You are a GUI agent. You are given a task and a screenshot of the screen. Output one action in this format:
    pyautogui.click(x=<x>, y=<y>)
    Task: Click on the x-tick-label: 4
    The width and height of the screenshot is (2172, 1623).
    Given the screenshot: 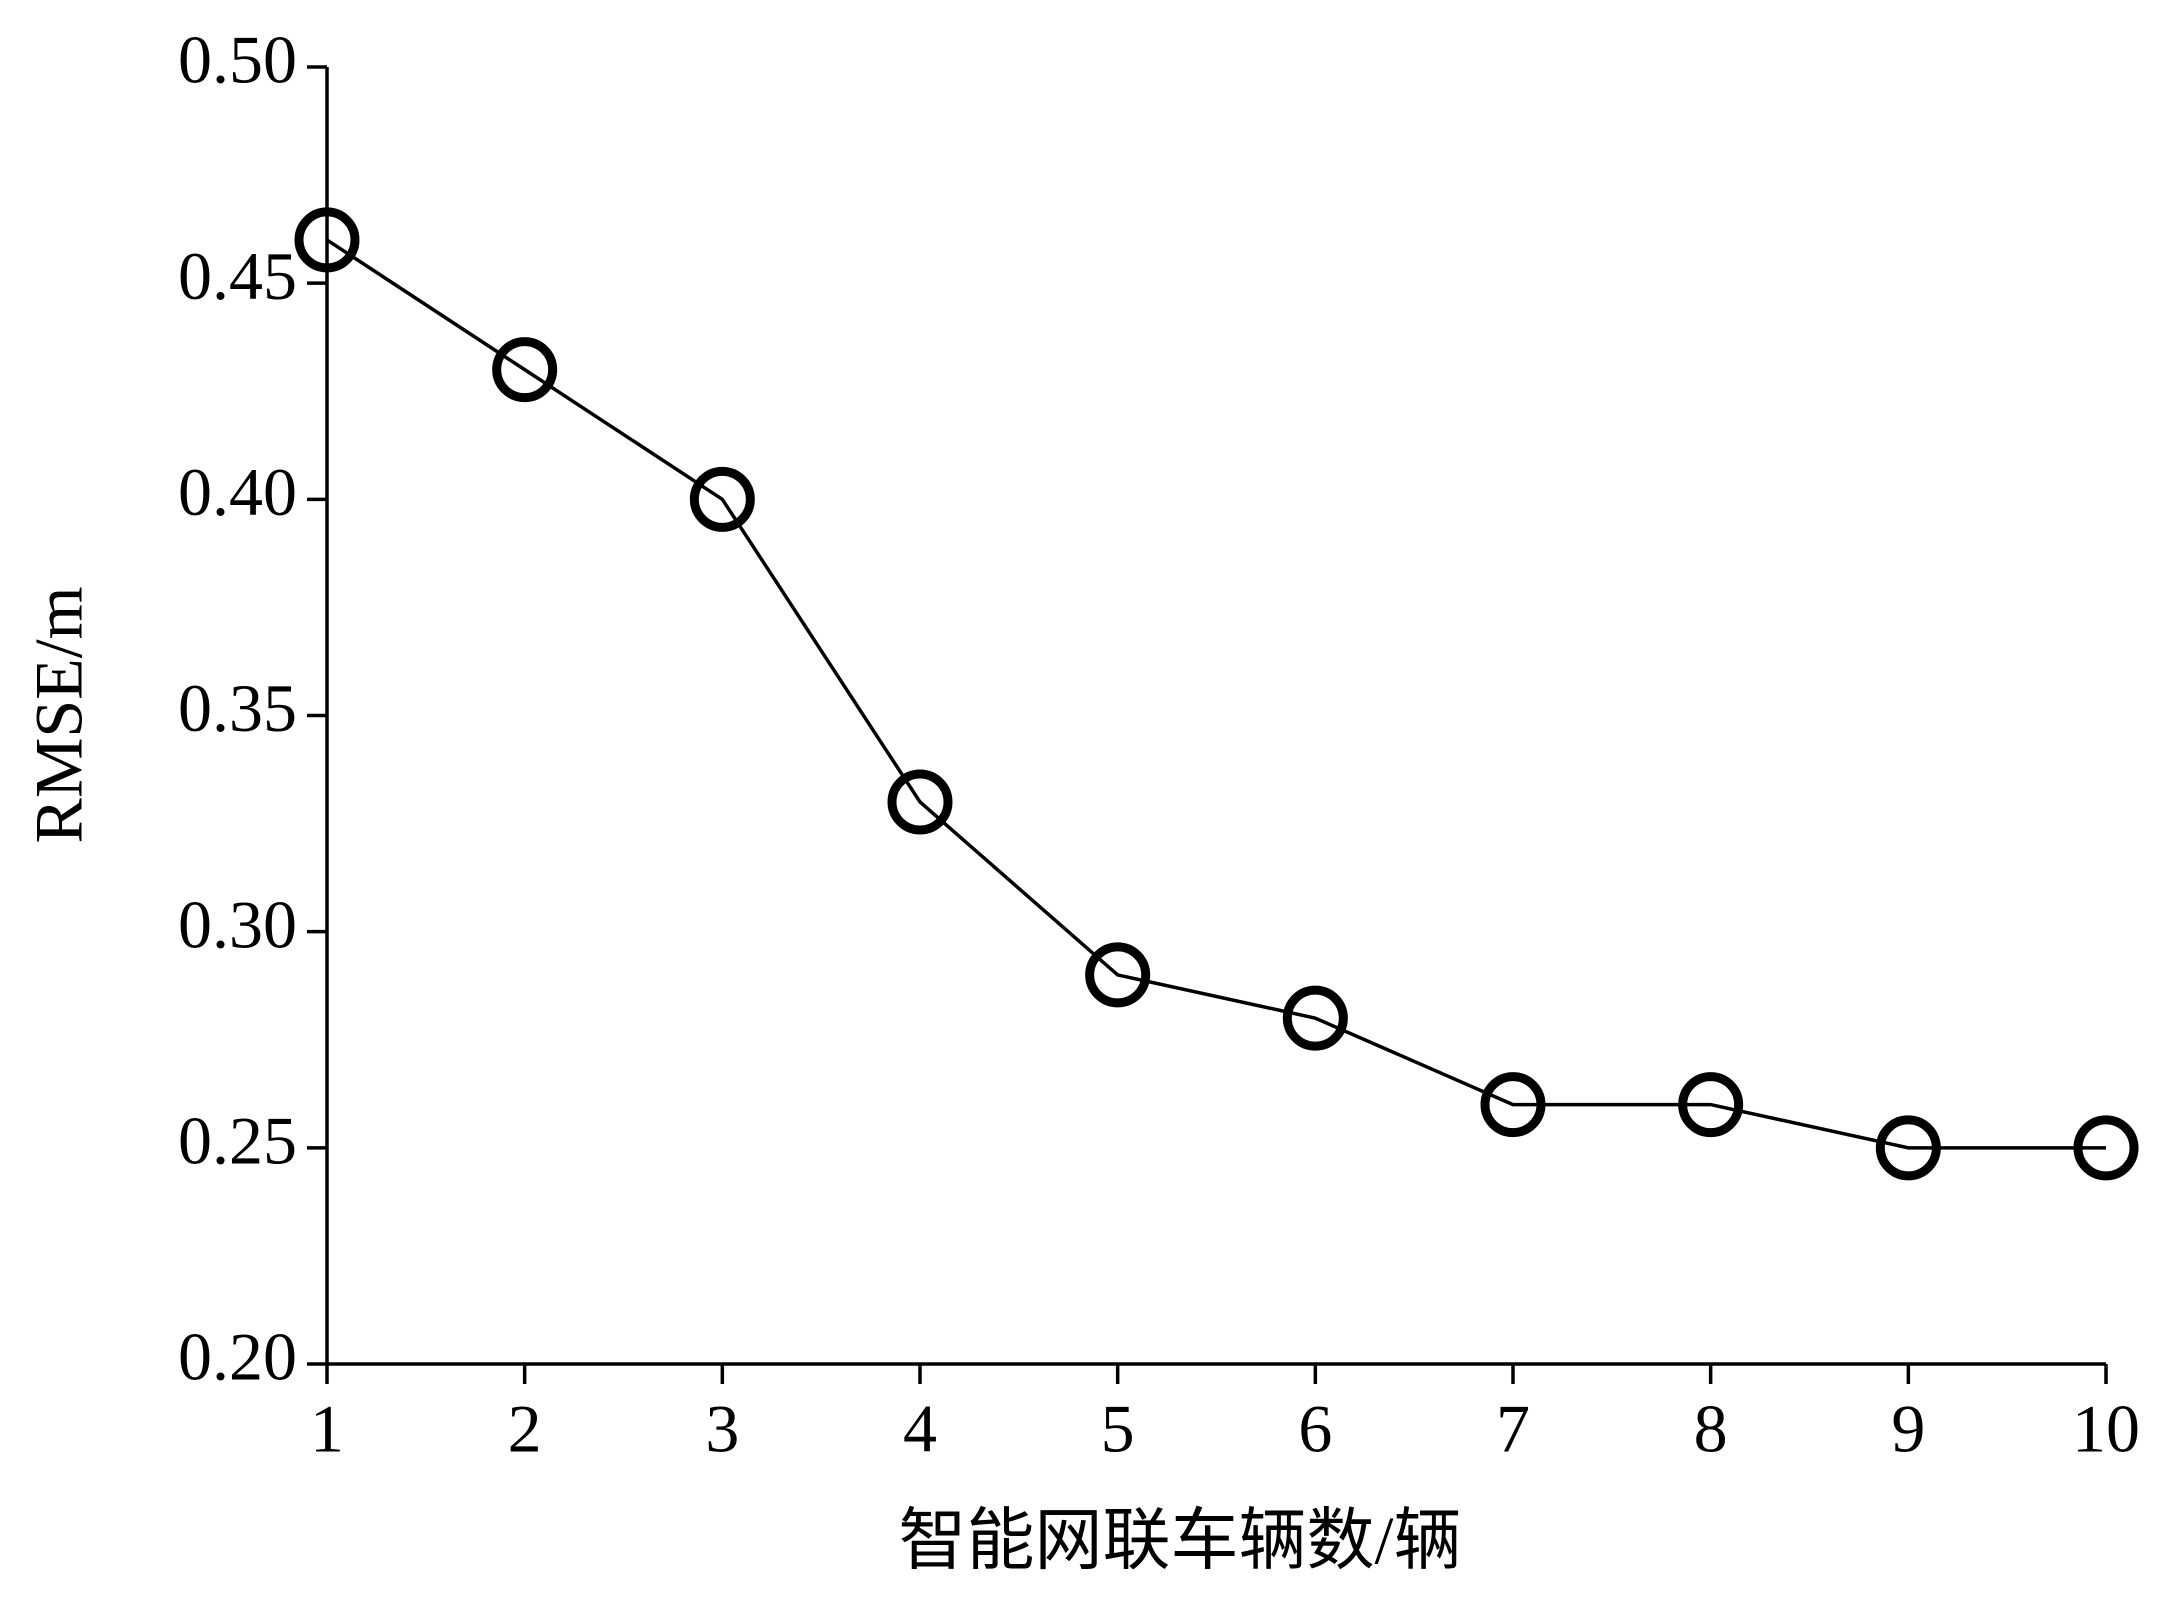 What is the action you would take?
    pyautogui.click(x=920, y=1429)
    